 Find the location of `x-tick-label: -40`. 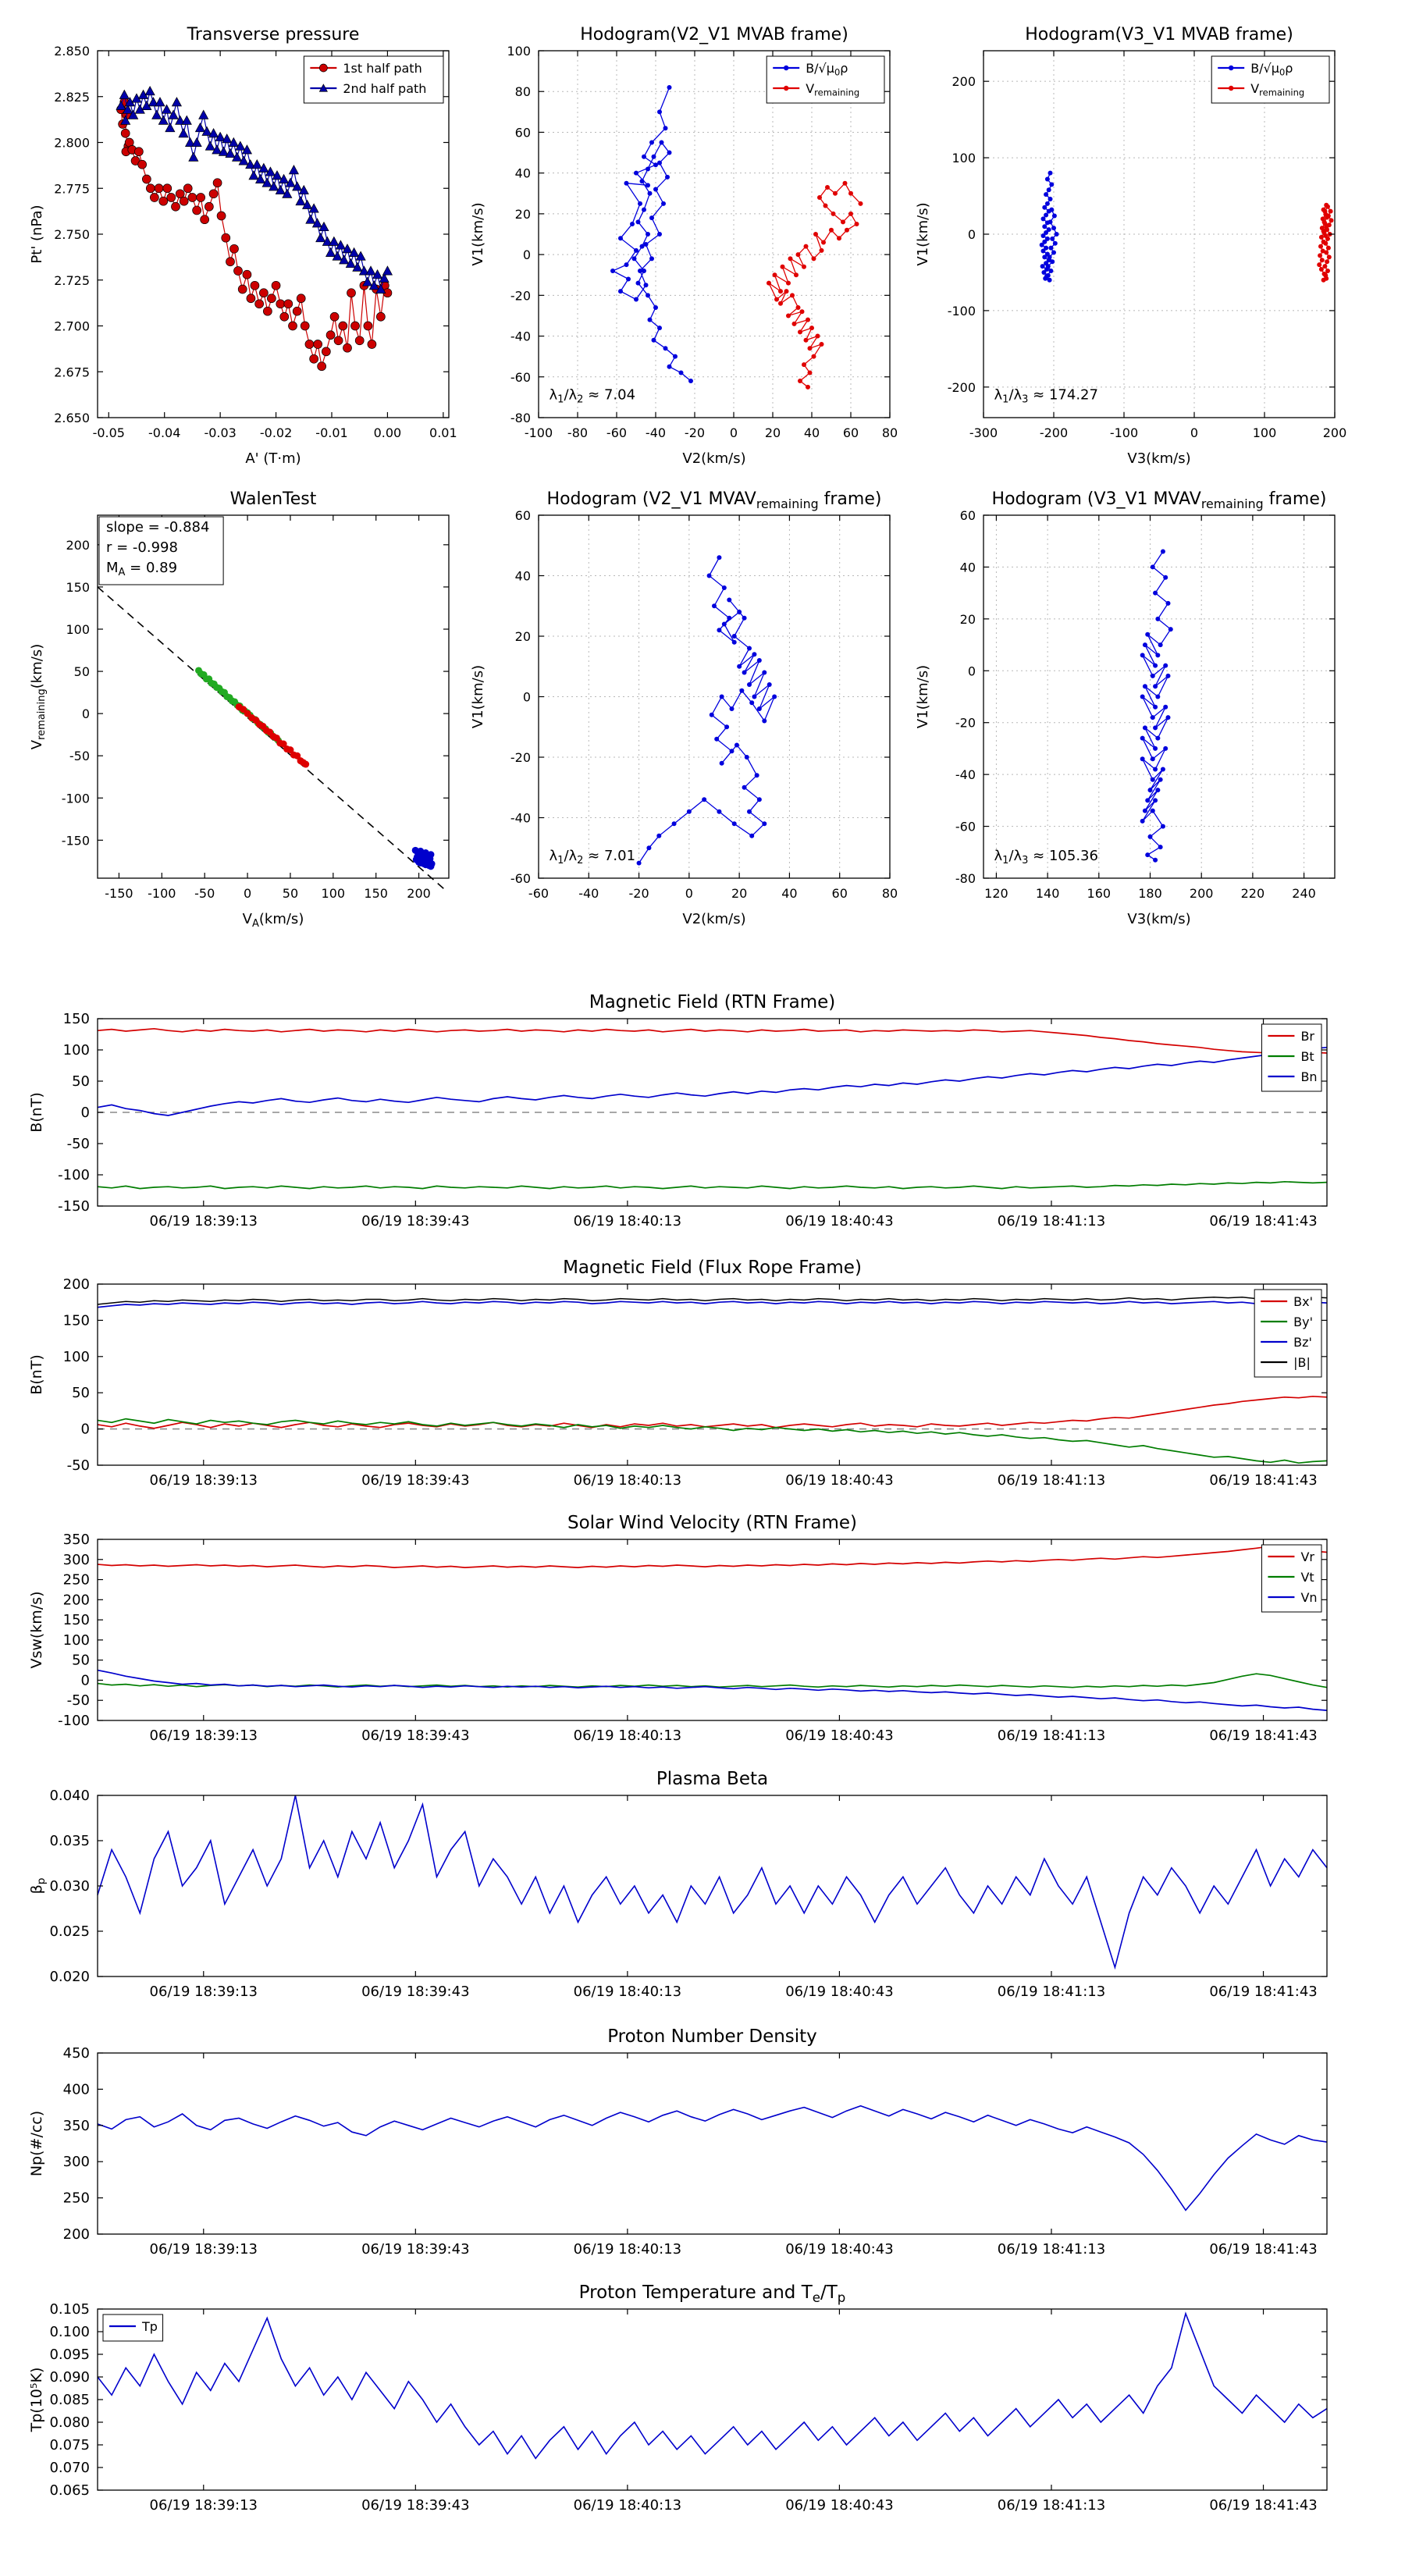

x-tick-label: -40 is located at coordinates (656, 432).